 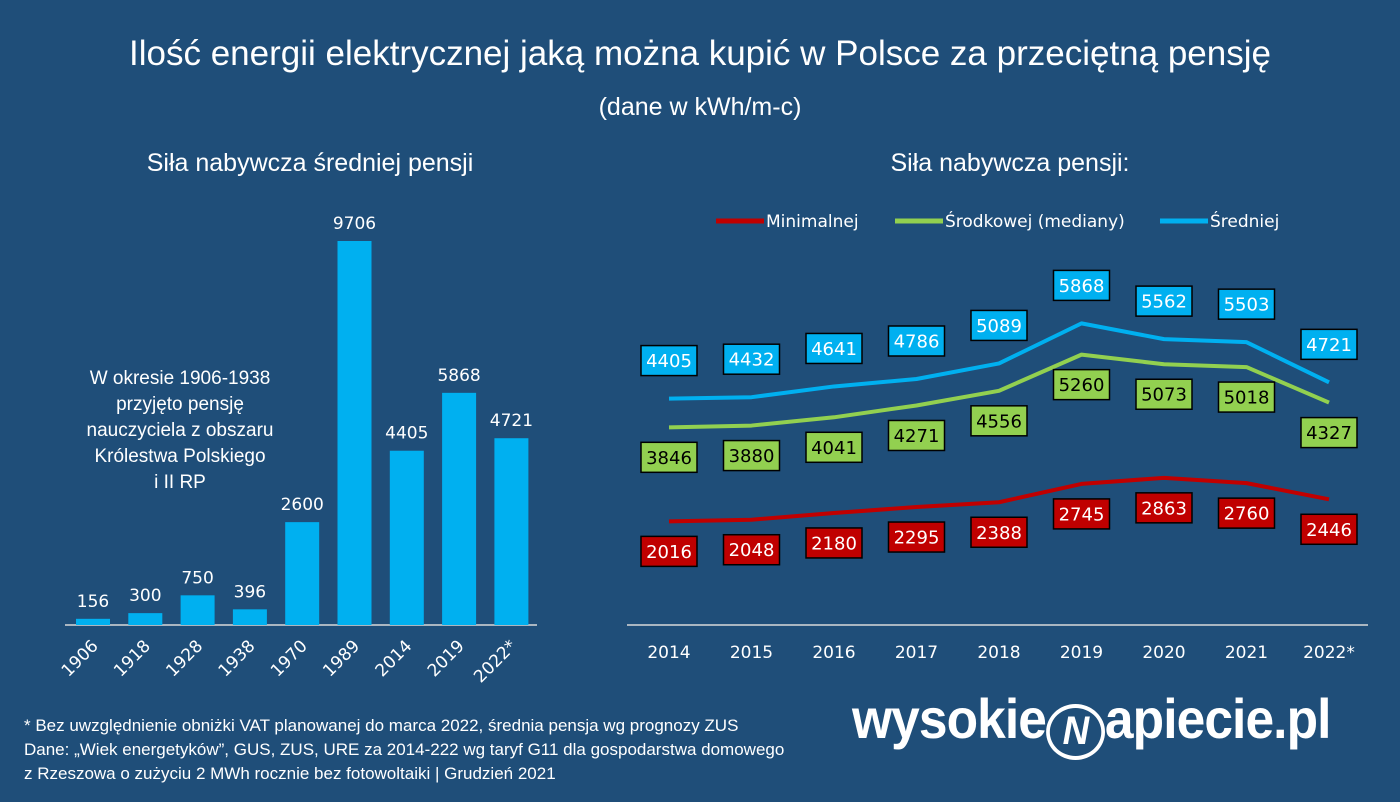 What do you see at coordinates (833, 653) in the screenshot?
I see `x-tick-label: 2016` at bounding box center [833, 653].